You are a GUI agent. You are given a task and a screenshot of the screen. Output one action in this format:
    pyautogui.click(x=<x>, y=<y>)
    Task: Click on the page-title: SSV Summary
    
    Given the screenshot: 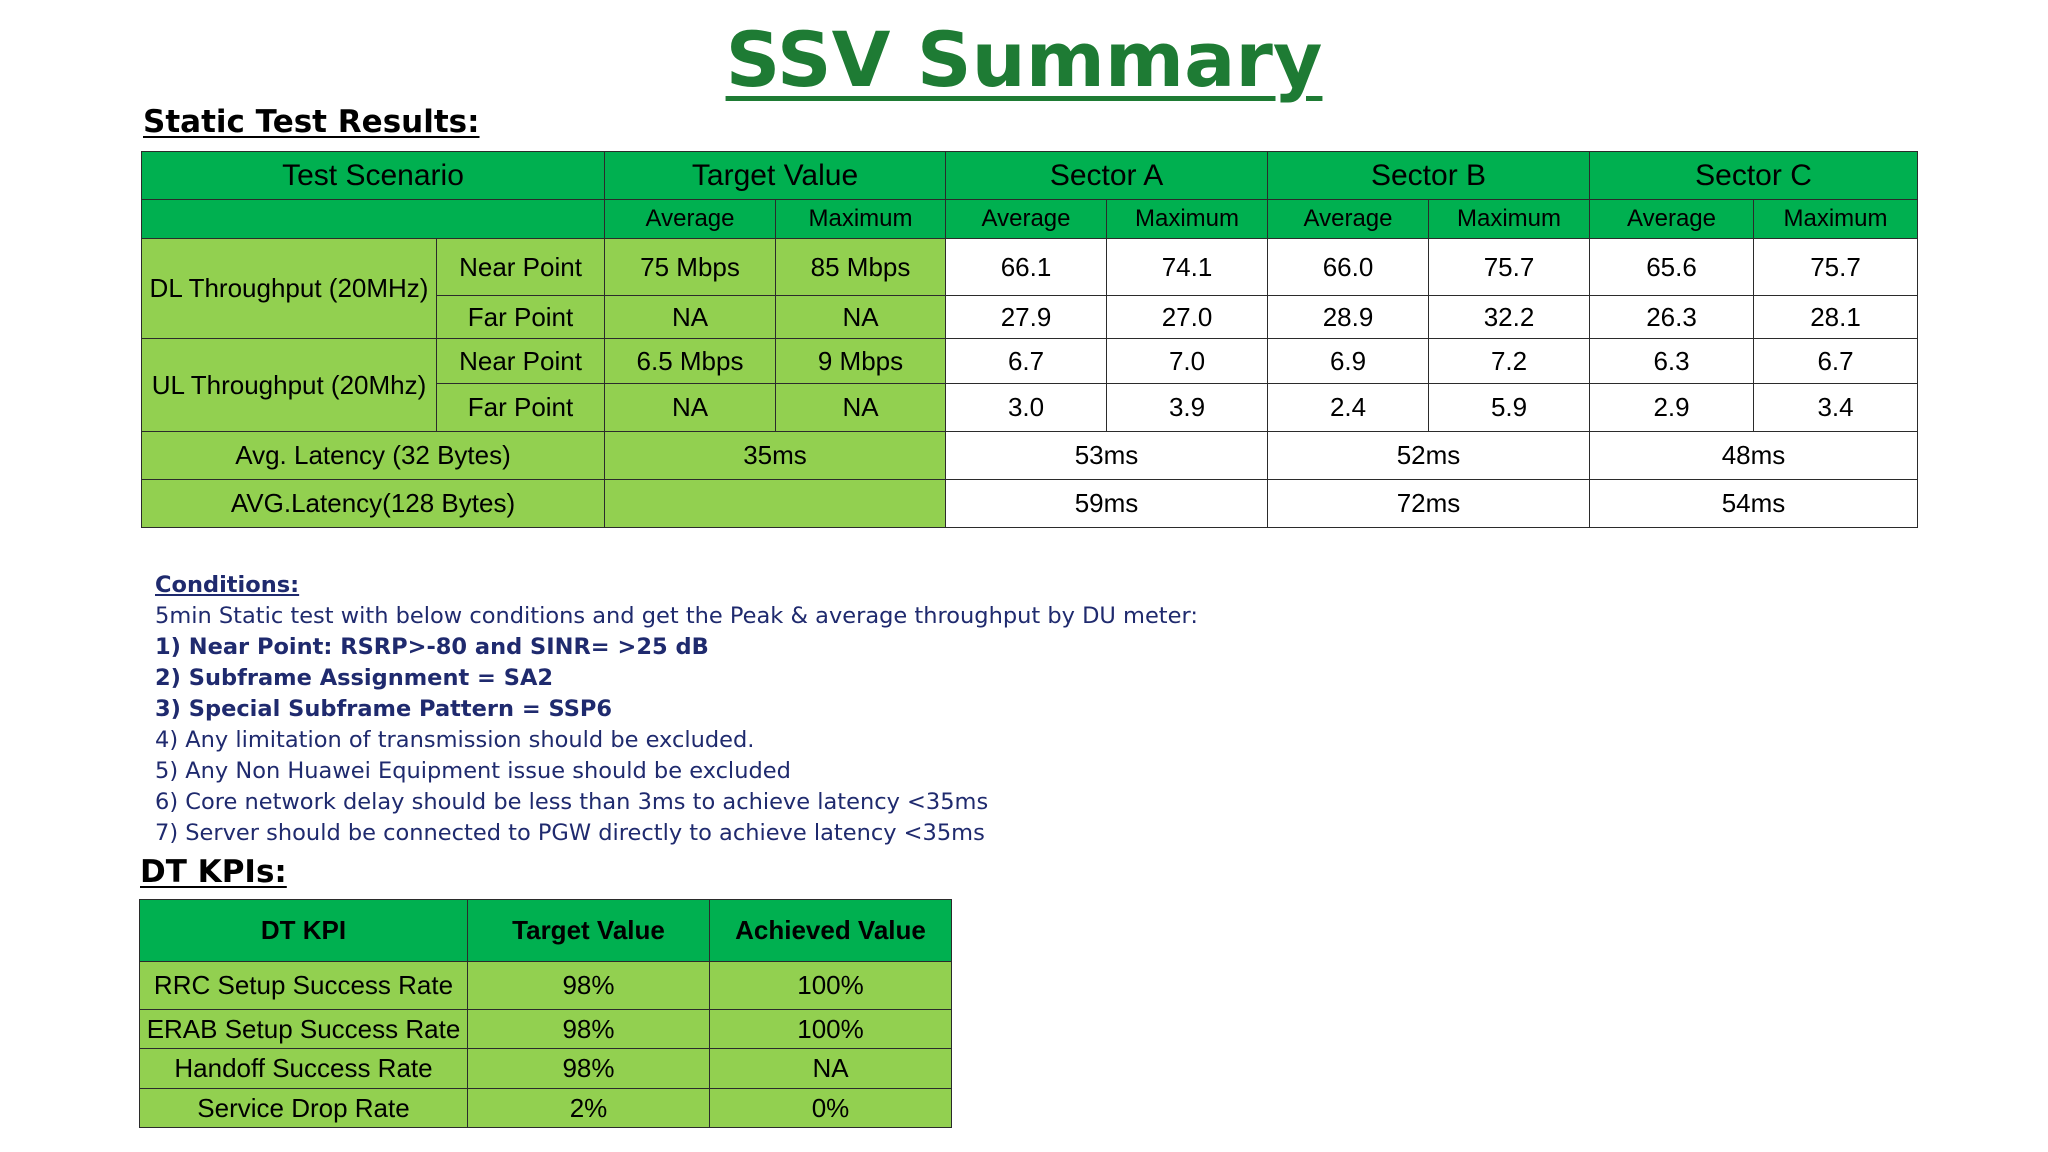 What is the action you would take?
    pyautogui.click(x=1024, y=60)
    